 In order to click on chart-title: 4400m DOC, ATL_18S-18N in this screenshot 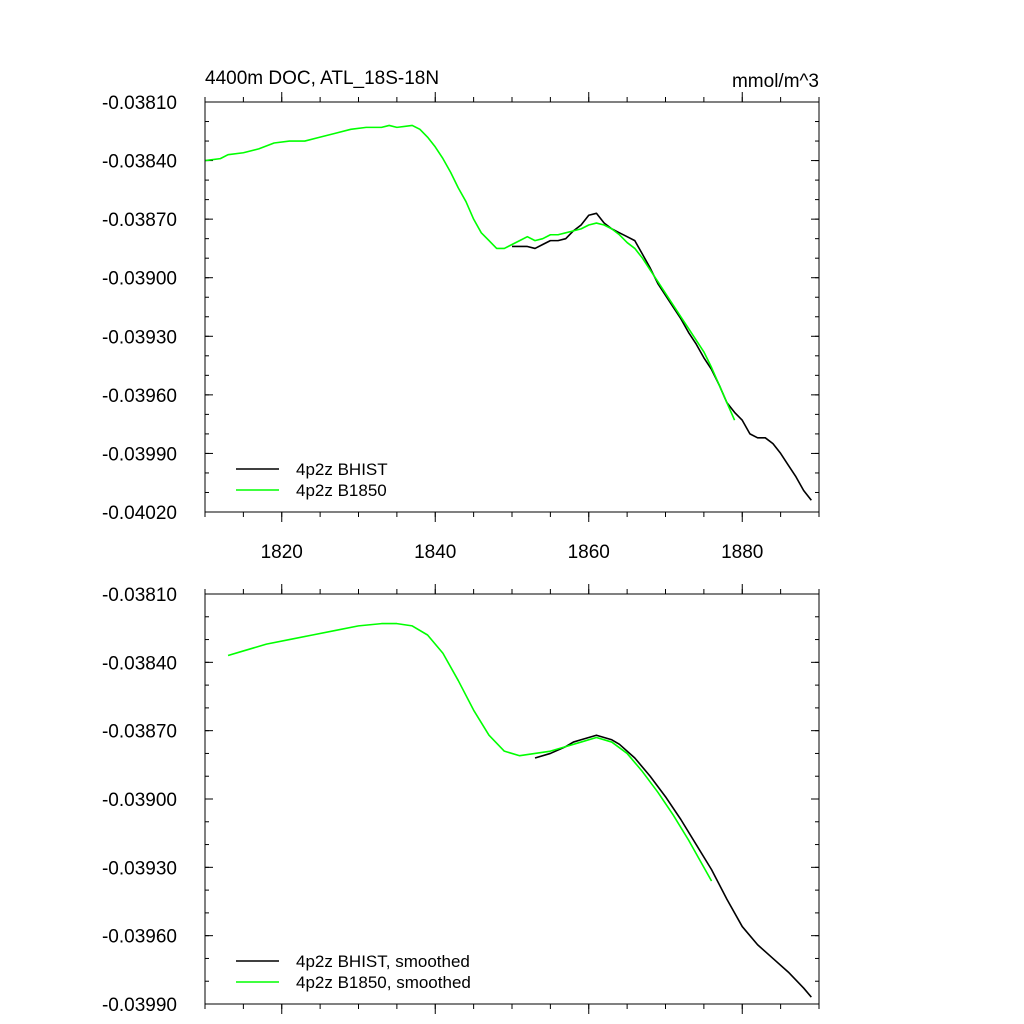, I will do `click(322, 78)`.